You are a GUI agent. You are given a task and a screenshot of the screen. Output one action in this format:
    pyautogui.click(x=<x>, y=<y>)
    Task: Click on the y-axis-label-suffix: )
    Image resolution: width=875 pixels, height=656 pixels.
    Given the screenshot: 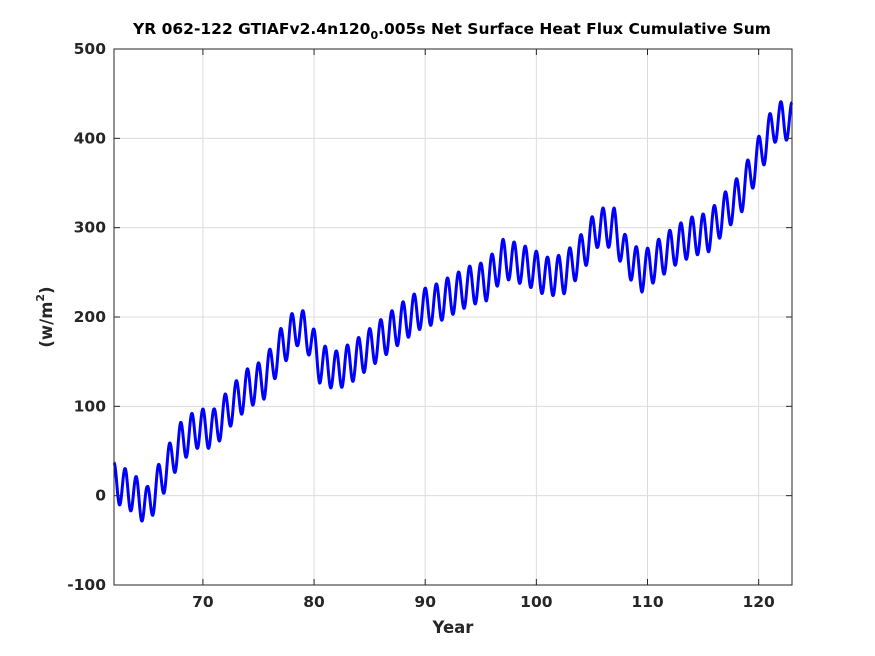 What is the action you would take?
    pyautogui.click(x=46, y=290)
    